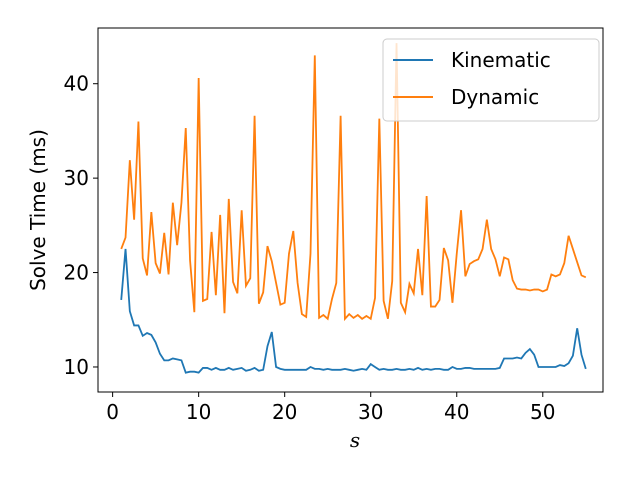  What do you see at coordinates (76, 178) in the screenshot?
I see `y-tick-label: 30` at bounding box center [76, 178].